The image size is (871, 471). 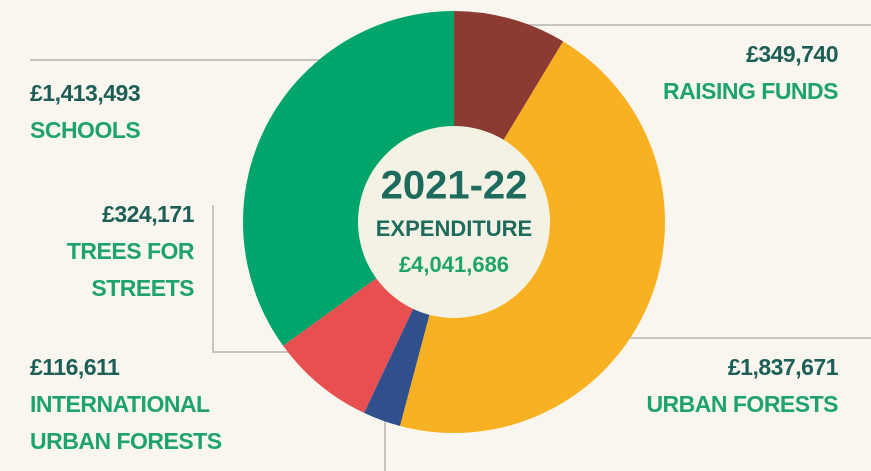 I want to click on slice-label: £324,171 TREES FOR STREETS, so click(x=124, y=251).